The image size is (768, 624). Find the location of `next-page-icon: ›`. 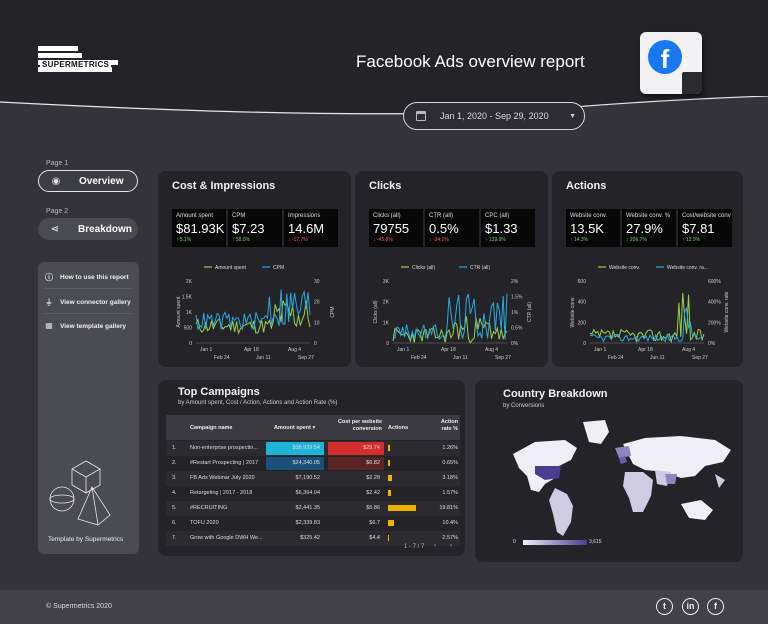

next-page-icon: › is located at coordinates (451, 546).